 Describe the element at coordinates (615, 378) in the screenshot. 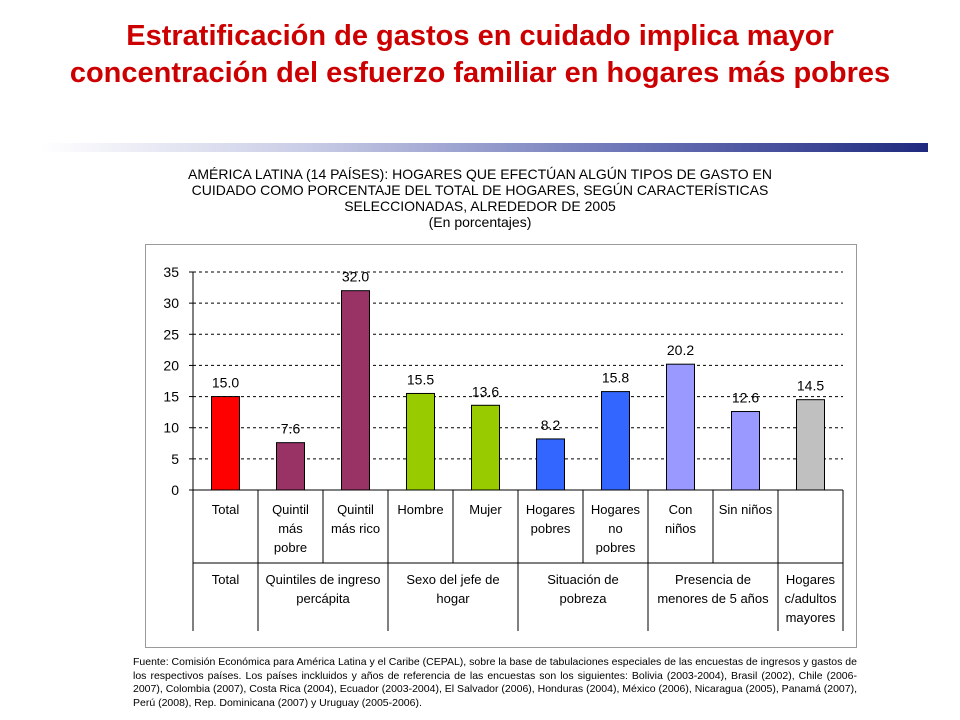

I see `data-label: 15.8` at that location.